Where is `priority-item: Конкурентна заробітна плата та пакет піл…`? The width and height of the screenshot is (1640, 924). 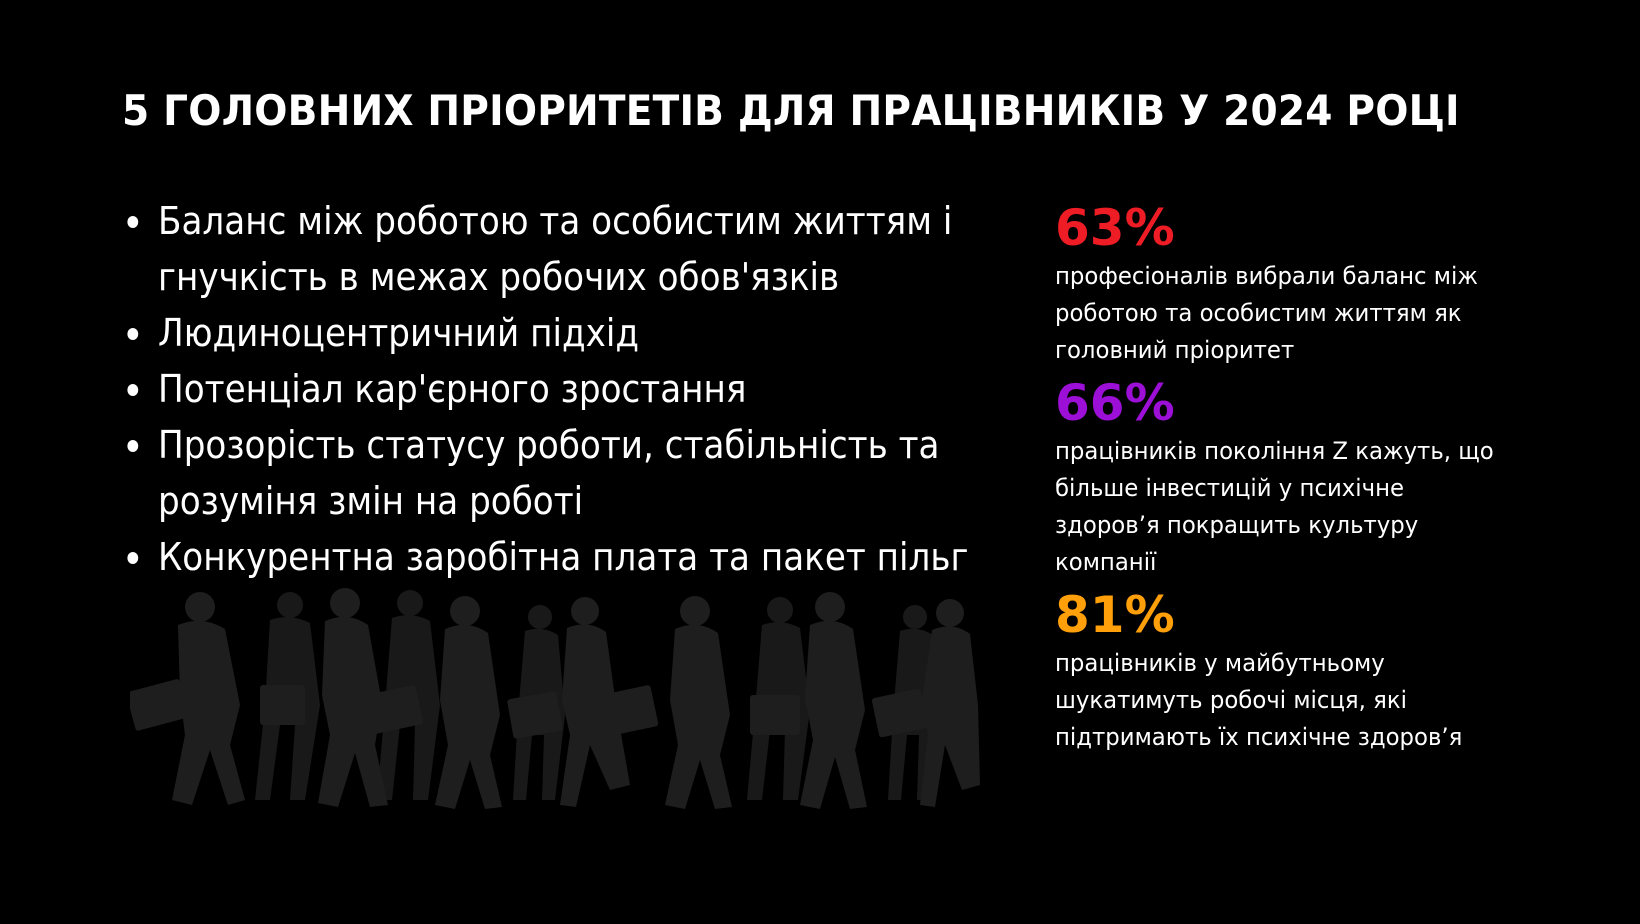
priority-item: Конкурентна заробітна плата та пакет піл… is located at coordinates (590, 557).